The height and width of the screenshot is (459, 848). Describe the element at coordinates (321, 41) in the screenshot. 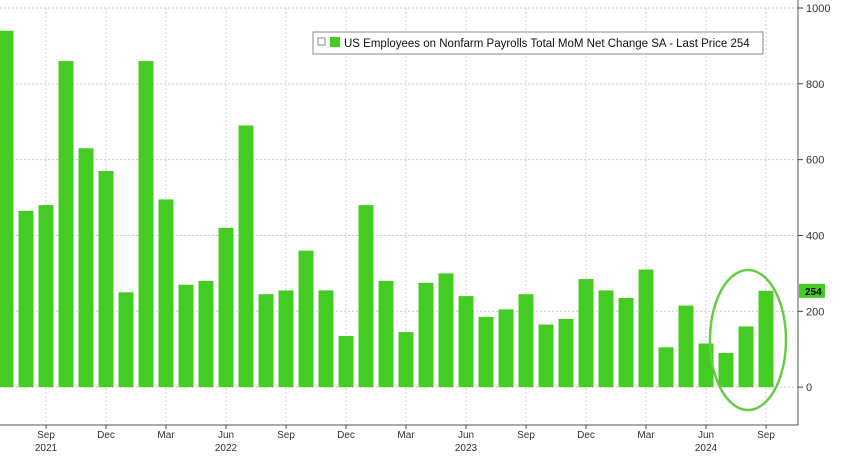

I see `legend-toggle-icon` at that location.